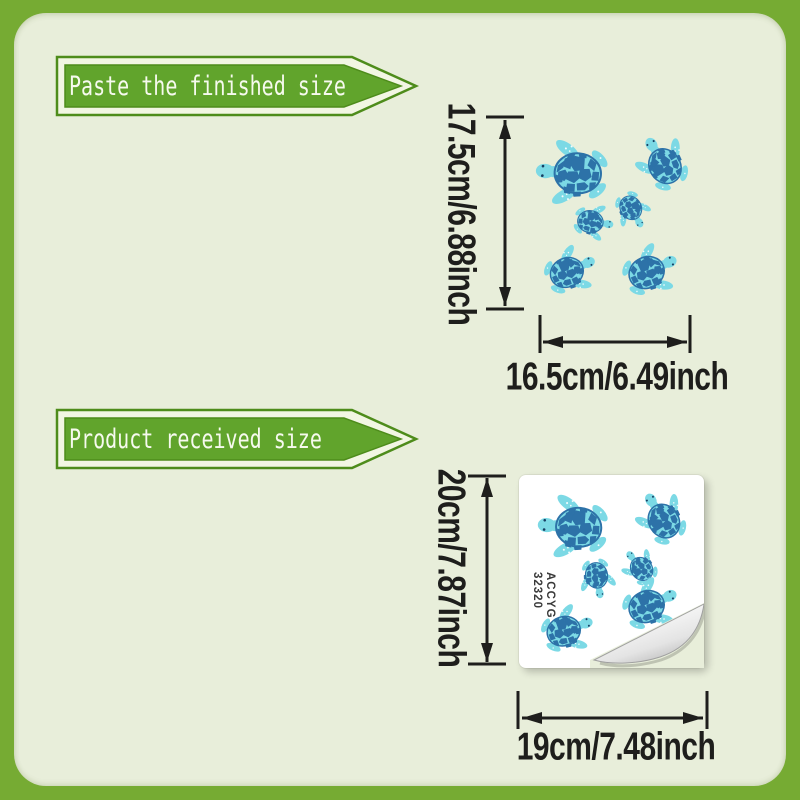  What do you see at coordinates (451, 568) in the screenshot?
I see `received-height-label: 20cm/7.87inch` at bounding box center [451, 568].